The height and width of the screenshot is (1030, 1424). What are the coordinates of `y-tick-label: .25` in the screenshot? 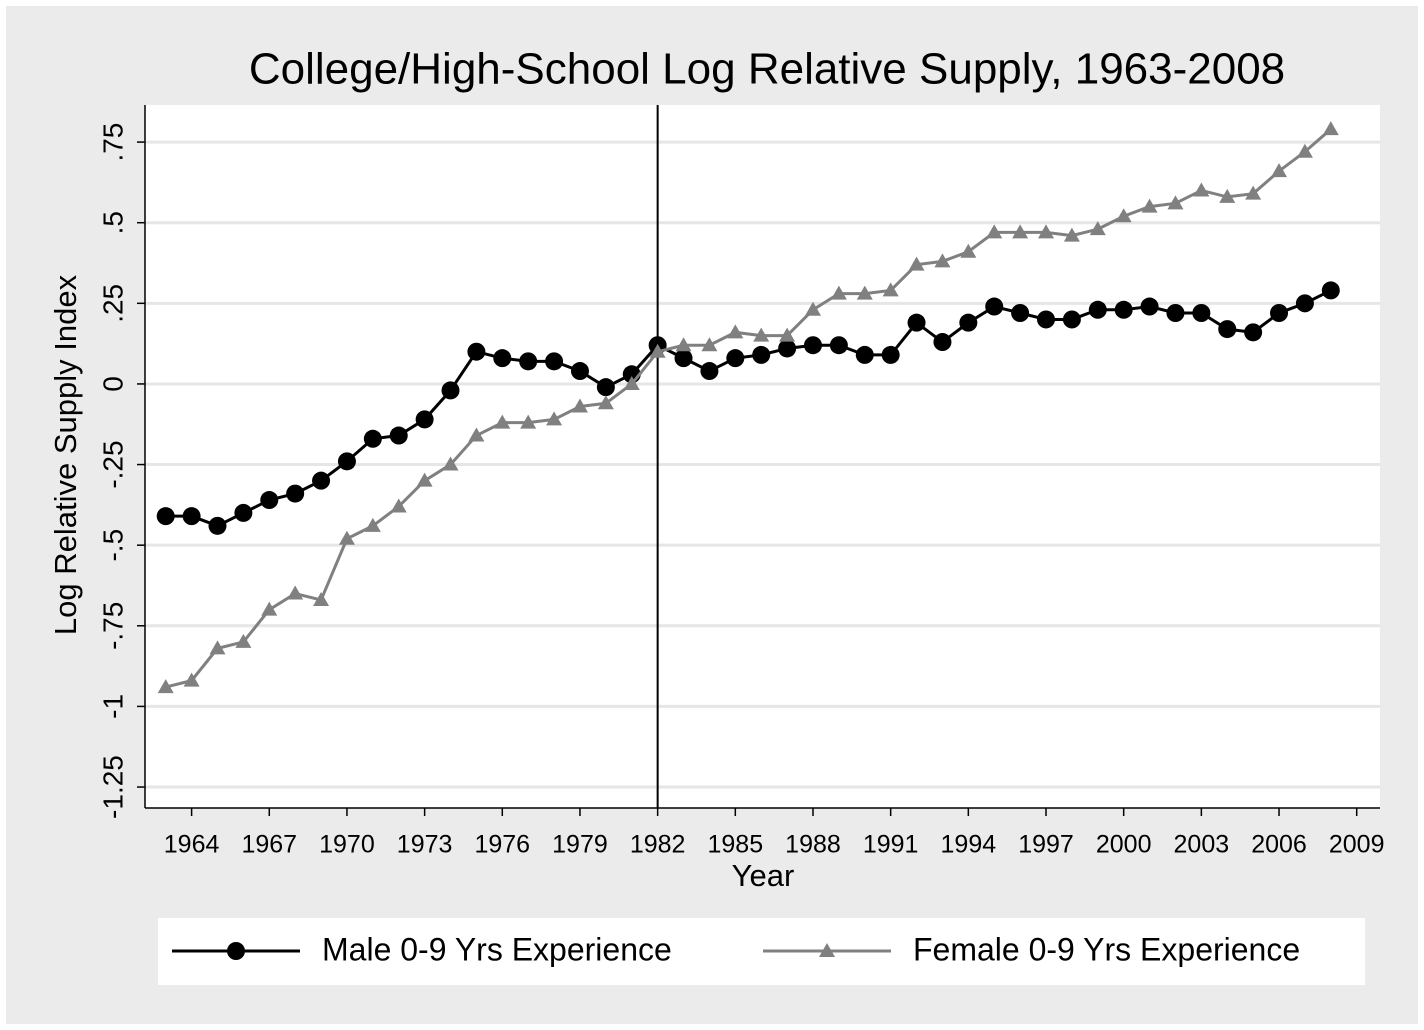 It's located at (112, 303).